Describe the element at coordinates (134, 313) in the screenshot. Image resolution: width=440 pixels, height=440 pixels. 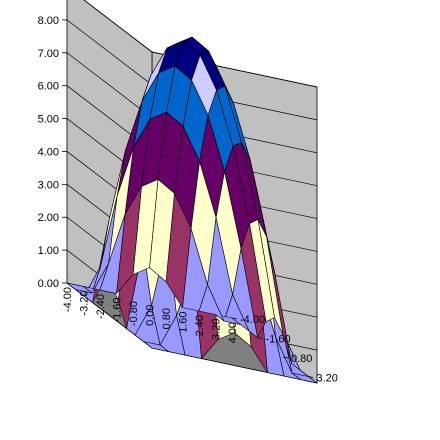
I see `x-tick-label: -0.80` at that location.